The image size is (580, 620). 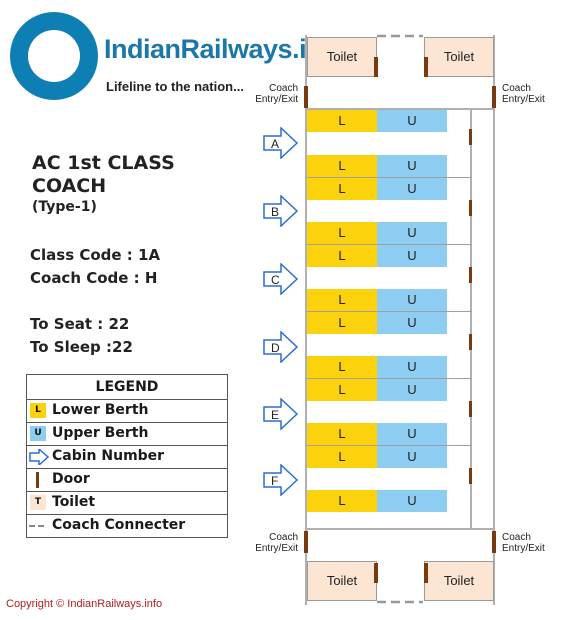 I want to click on copyright-notice: Copyright © IndianRailways.info, so click(x=84, y=604).